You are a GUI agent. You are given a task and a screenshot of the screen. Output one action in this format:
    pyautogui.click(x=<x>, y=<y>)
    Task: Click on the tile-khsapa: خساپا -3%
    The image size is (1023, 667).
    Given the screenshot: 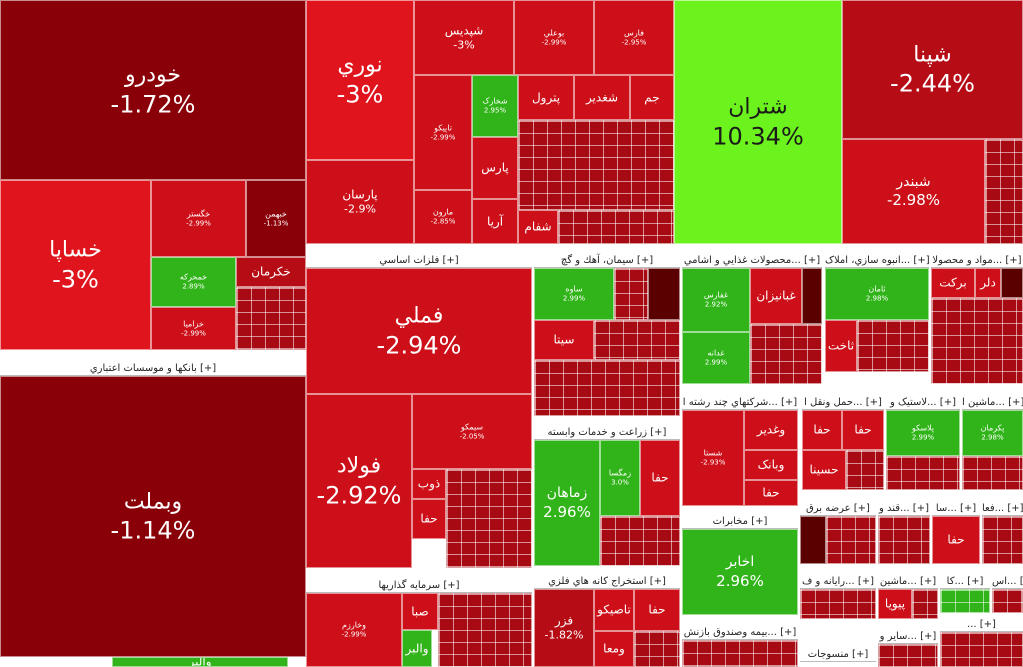 What is the action you would take?
    pyautogui.click(x=75, y=265)
    